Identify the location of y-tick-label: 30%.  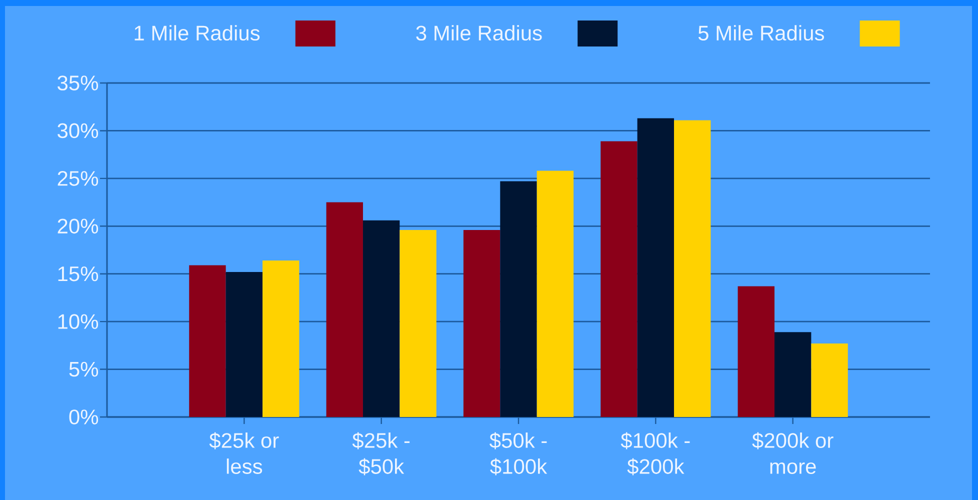
(78, 130).